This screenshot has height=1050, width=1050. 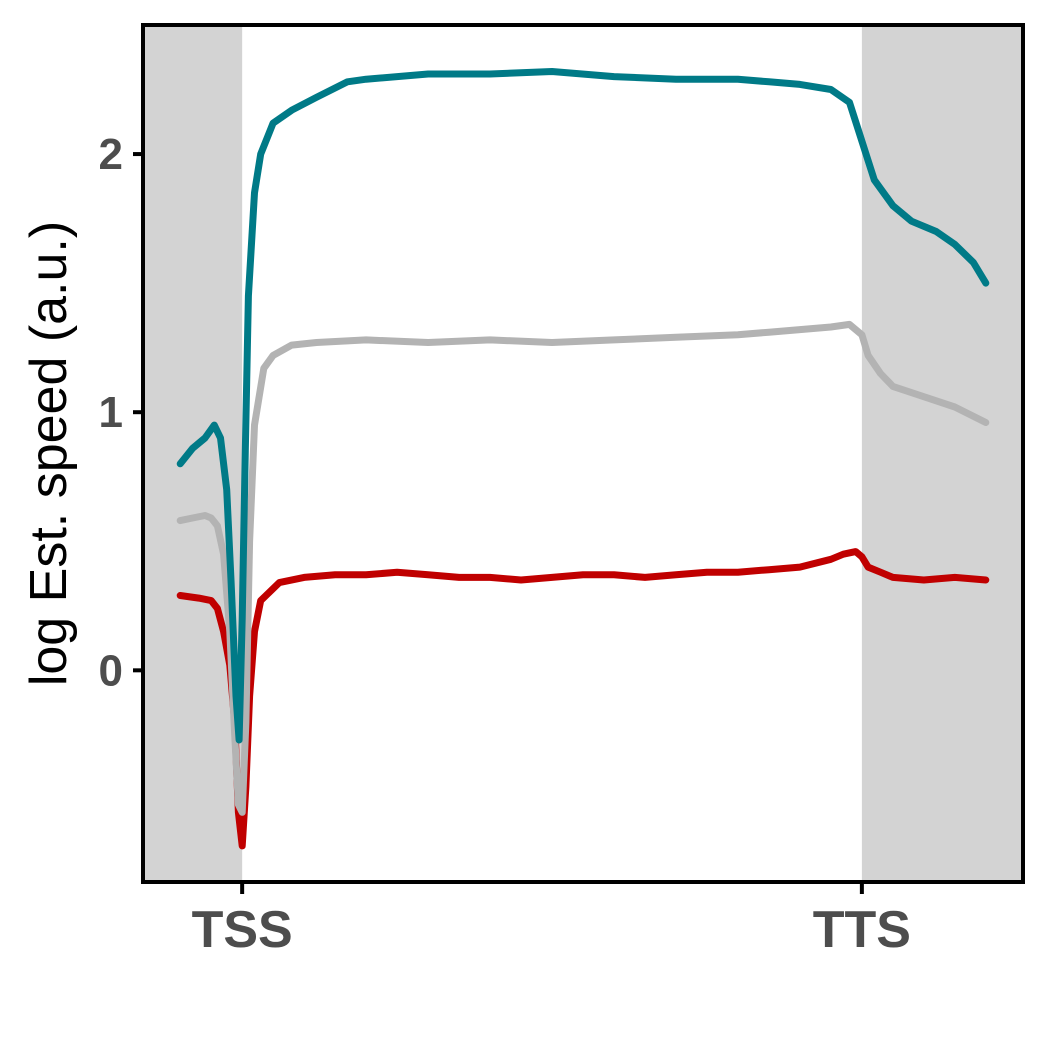 What do you see at coordinates (111, 670) in the screenshot?
I see `y-tick-label-0: 0` at bounding box center [111, 670].